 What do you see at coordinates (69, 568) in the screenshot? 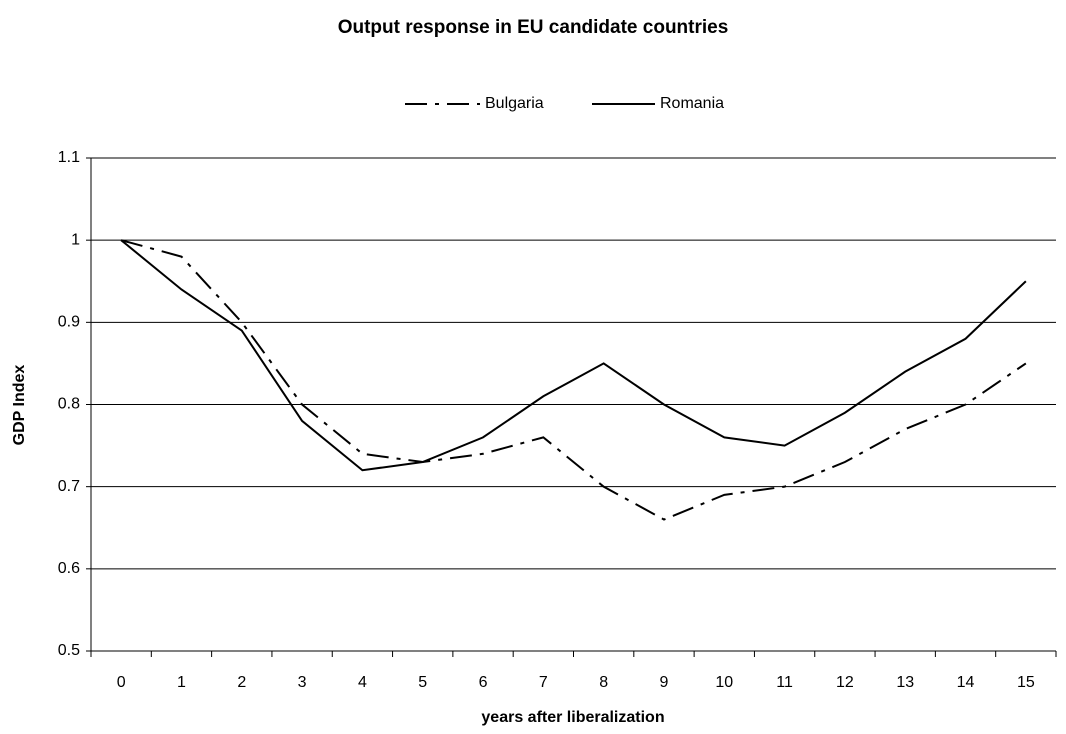
I see `y-tick-label: 0.6` at bounding box center [69, 568].